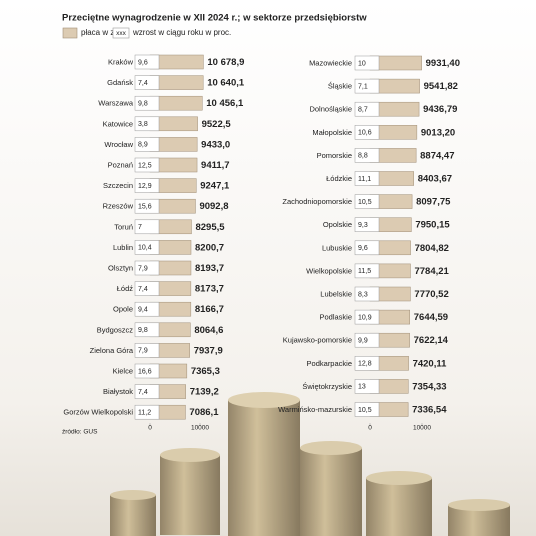 The height and width of the screenshot is (536, 536). Describe the element at coordinates (120, 82) in the screenshot. I see `category-label: Gdańsk` at that location.